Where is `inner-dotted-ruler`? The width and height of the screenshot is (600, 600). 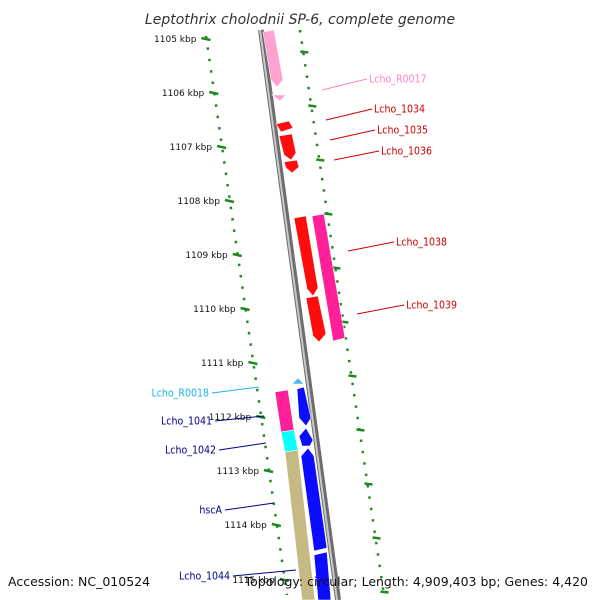
inner-dotted-ruler is located at coordinates (246, 315).